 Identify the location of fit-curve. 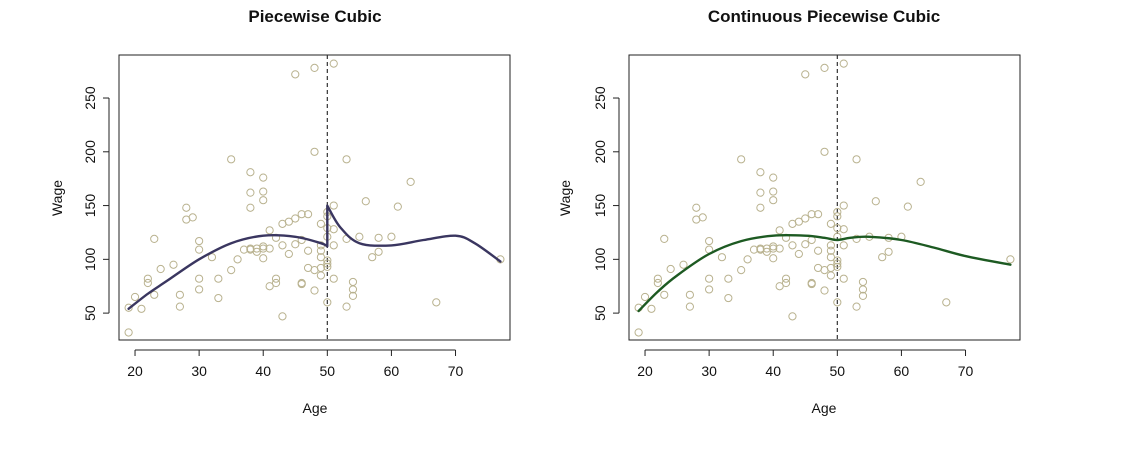
(824, 273).